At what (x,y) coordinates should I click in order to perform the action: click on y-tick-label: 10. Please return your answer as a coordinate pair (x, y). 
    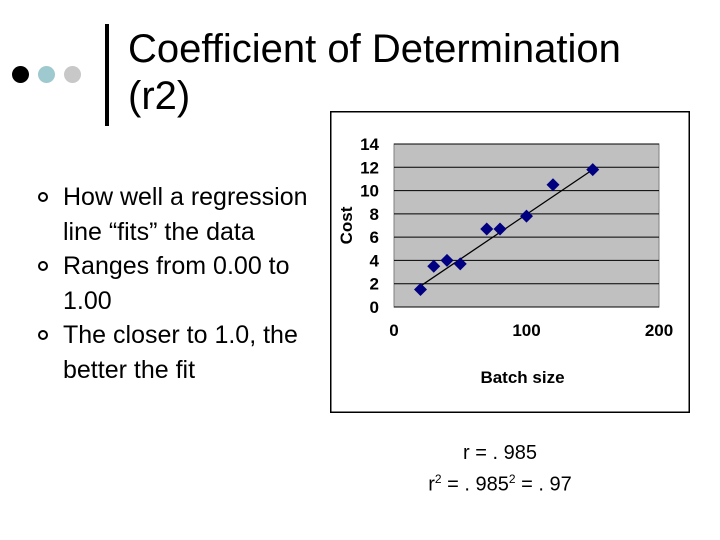
    Looking at the image, I should click on (369, 191).